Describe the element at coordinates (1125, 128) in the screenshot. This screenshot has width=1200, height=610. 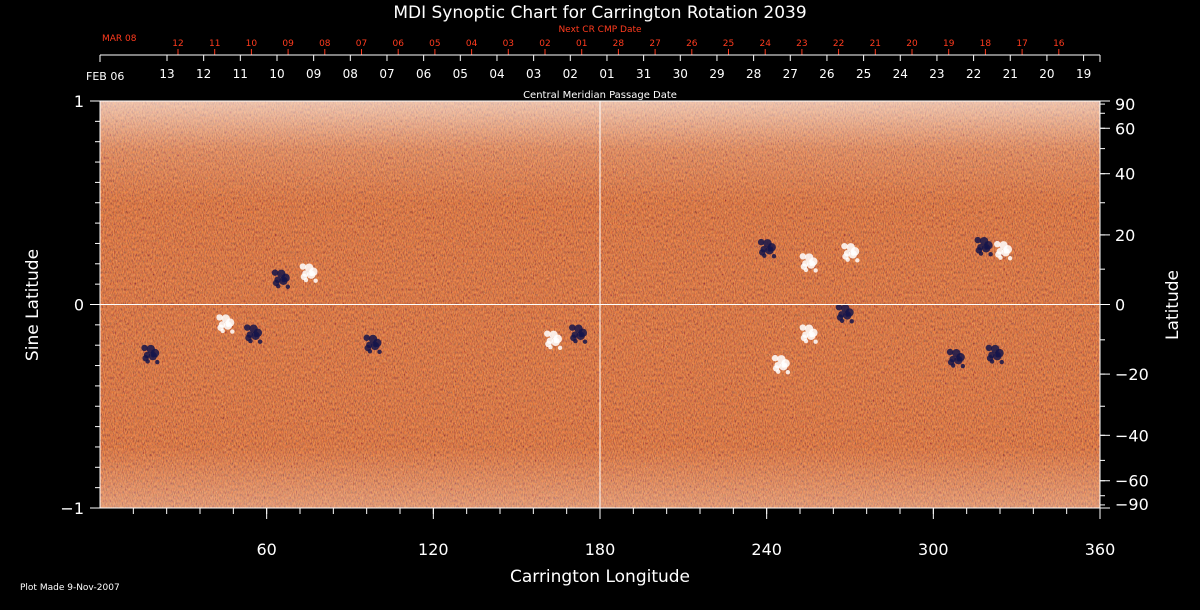
I see `y-right-tick-label: 60` at that location.